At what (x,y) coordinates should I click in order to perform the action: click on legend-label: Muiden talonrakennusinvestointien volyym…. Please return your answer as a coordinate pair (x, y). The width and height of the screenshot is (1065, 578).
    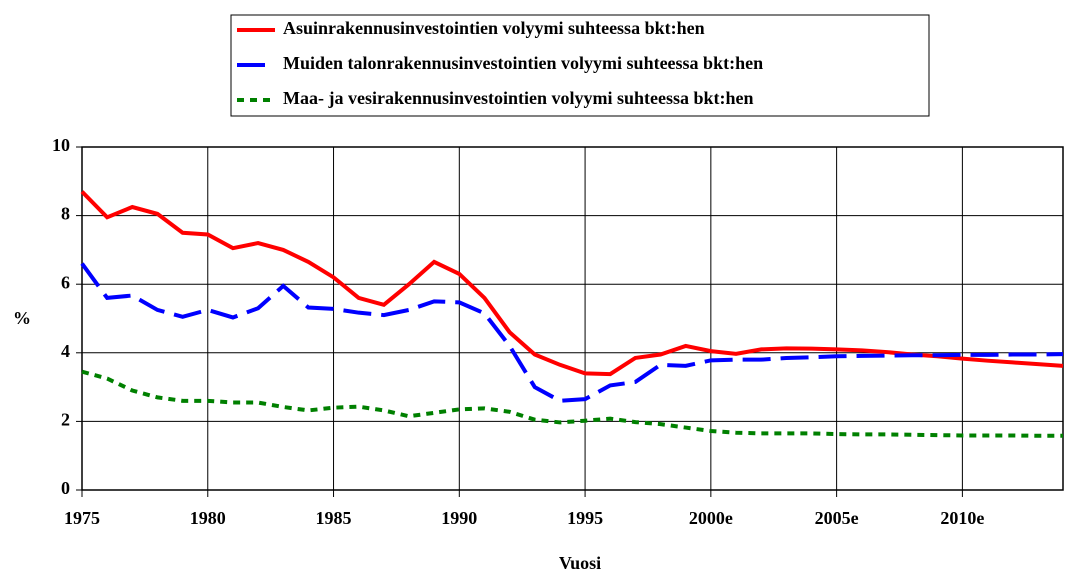
    Looking at the image, I should click on (523, 63).